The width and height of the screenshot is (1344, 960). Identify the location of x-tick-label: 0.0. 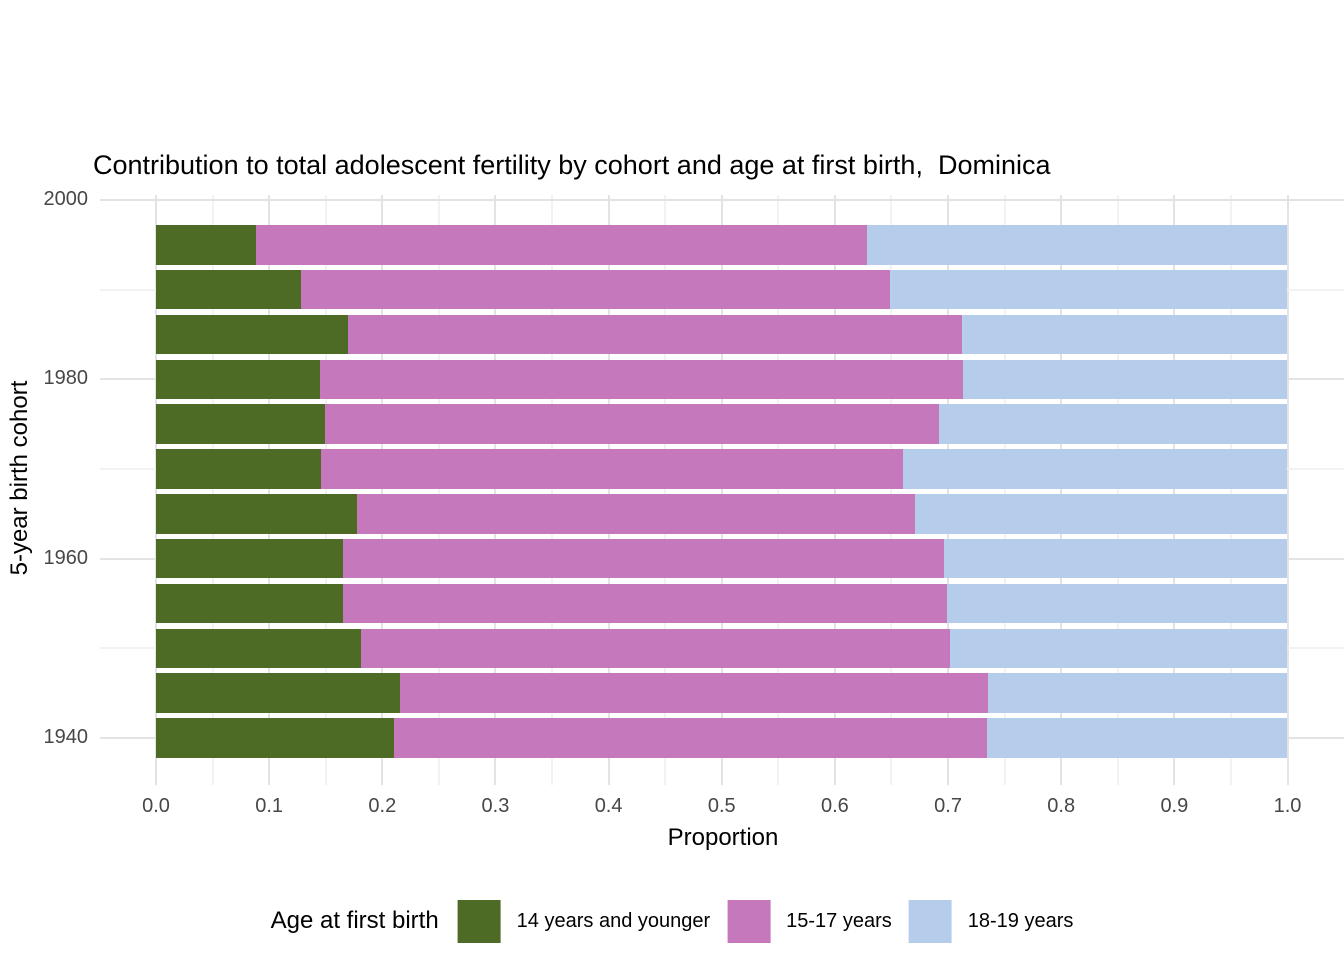
(156, 806).